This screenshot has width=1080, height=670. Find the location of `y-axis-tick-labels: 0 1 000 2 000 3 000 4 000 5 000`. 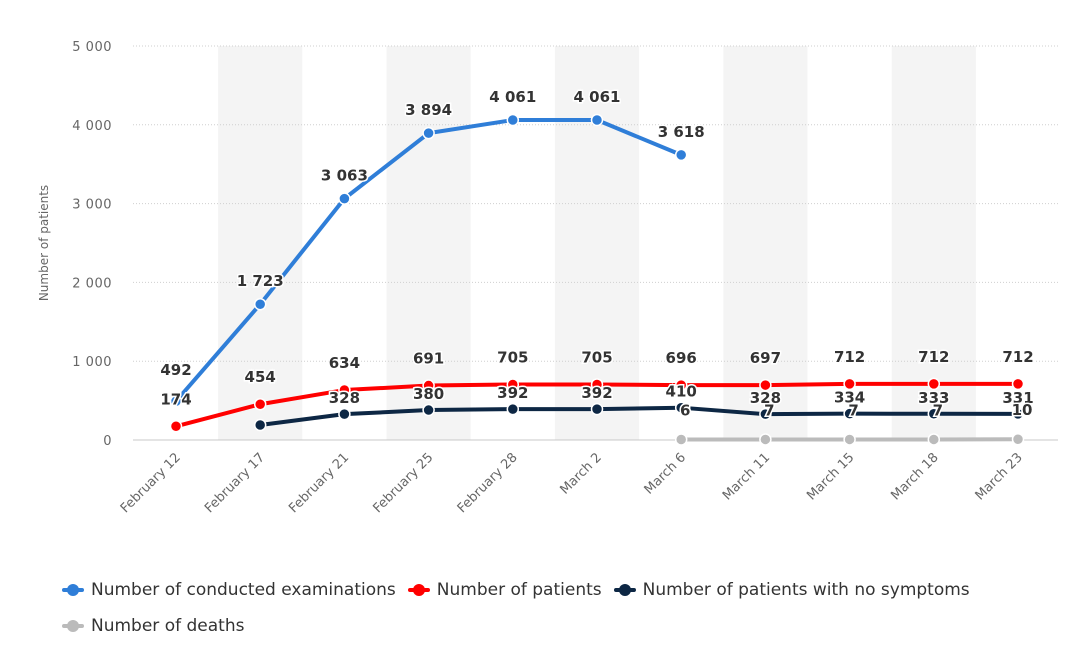

y-axis-tick-labels: 0 1 000 2 000 3 000 4 000 5 000 is located at coordinates (92, 244).